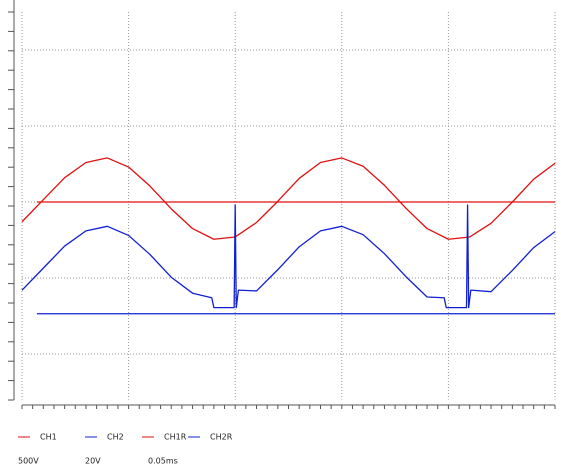 This screenshot has height=467, width=561. What do you see at coordinates (48, 437) in the screenshot?
I see `legend-label: CH1` at bounding box center [48, 437].